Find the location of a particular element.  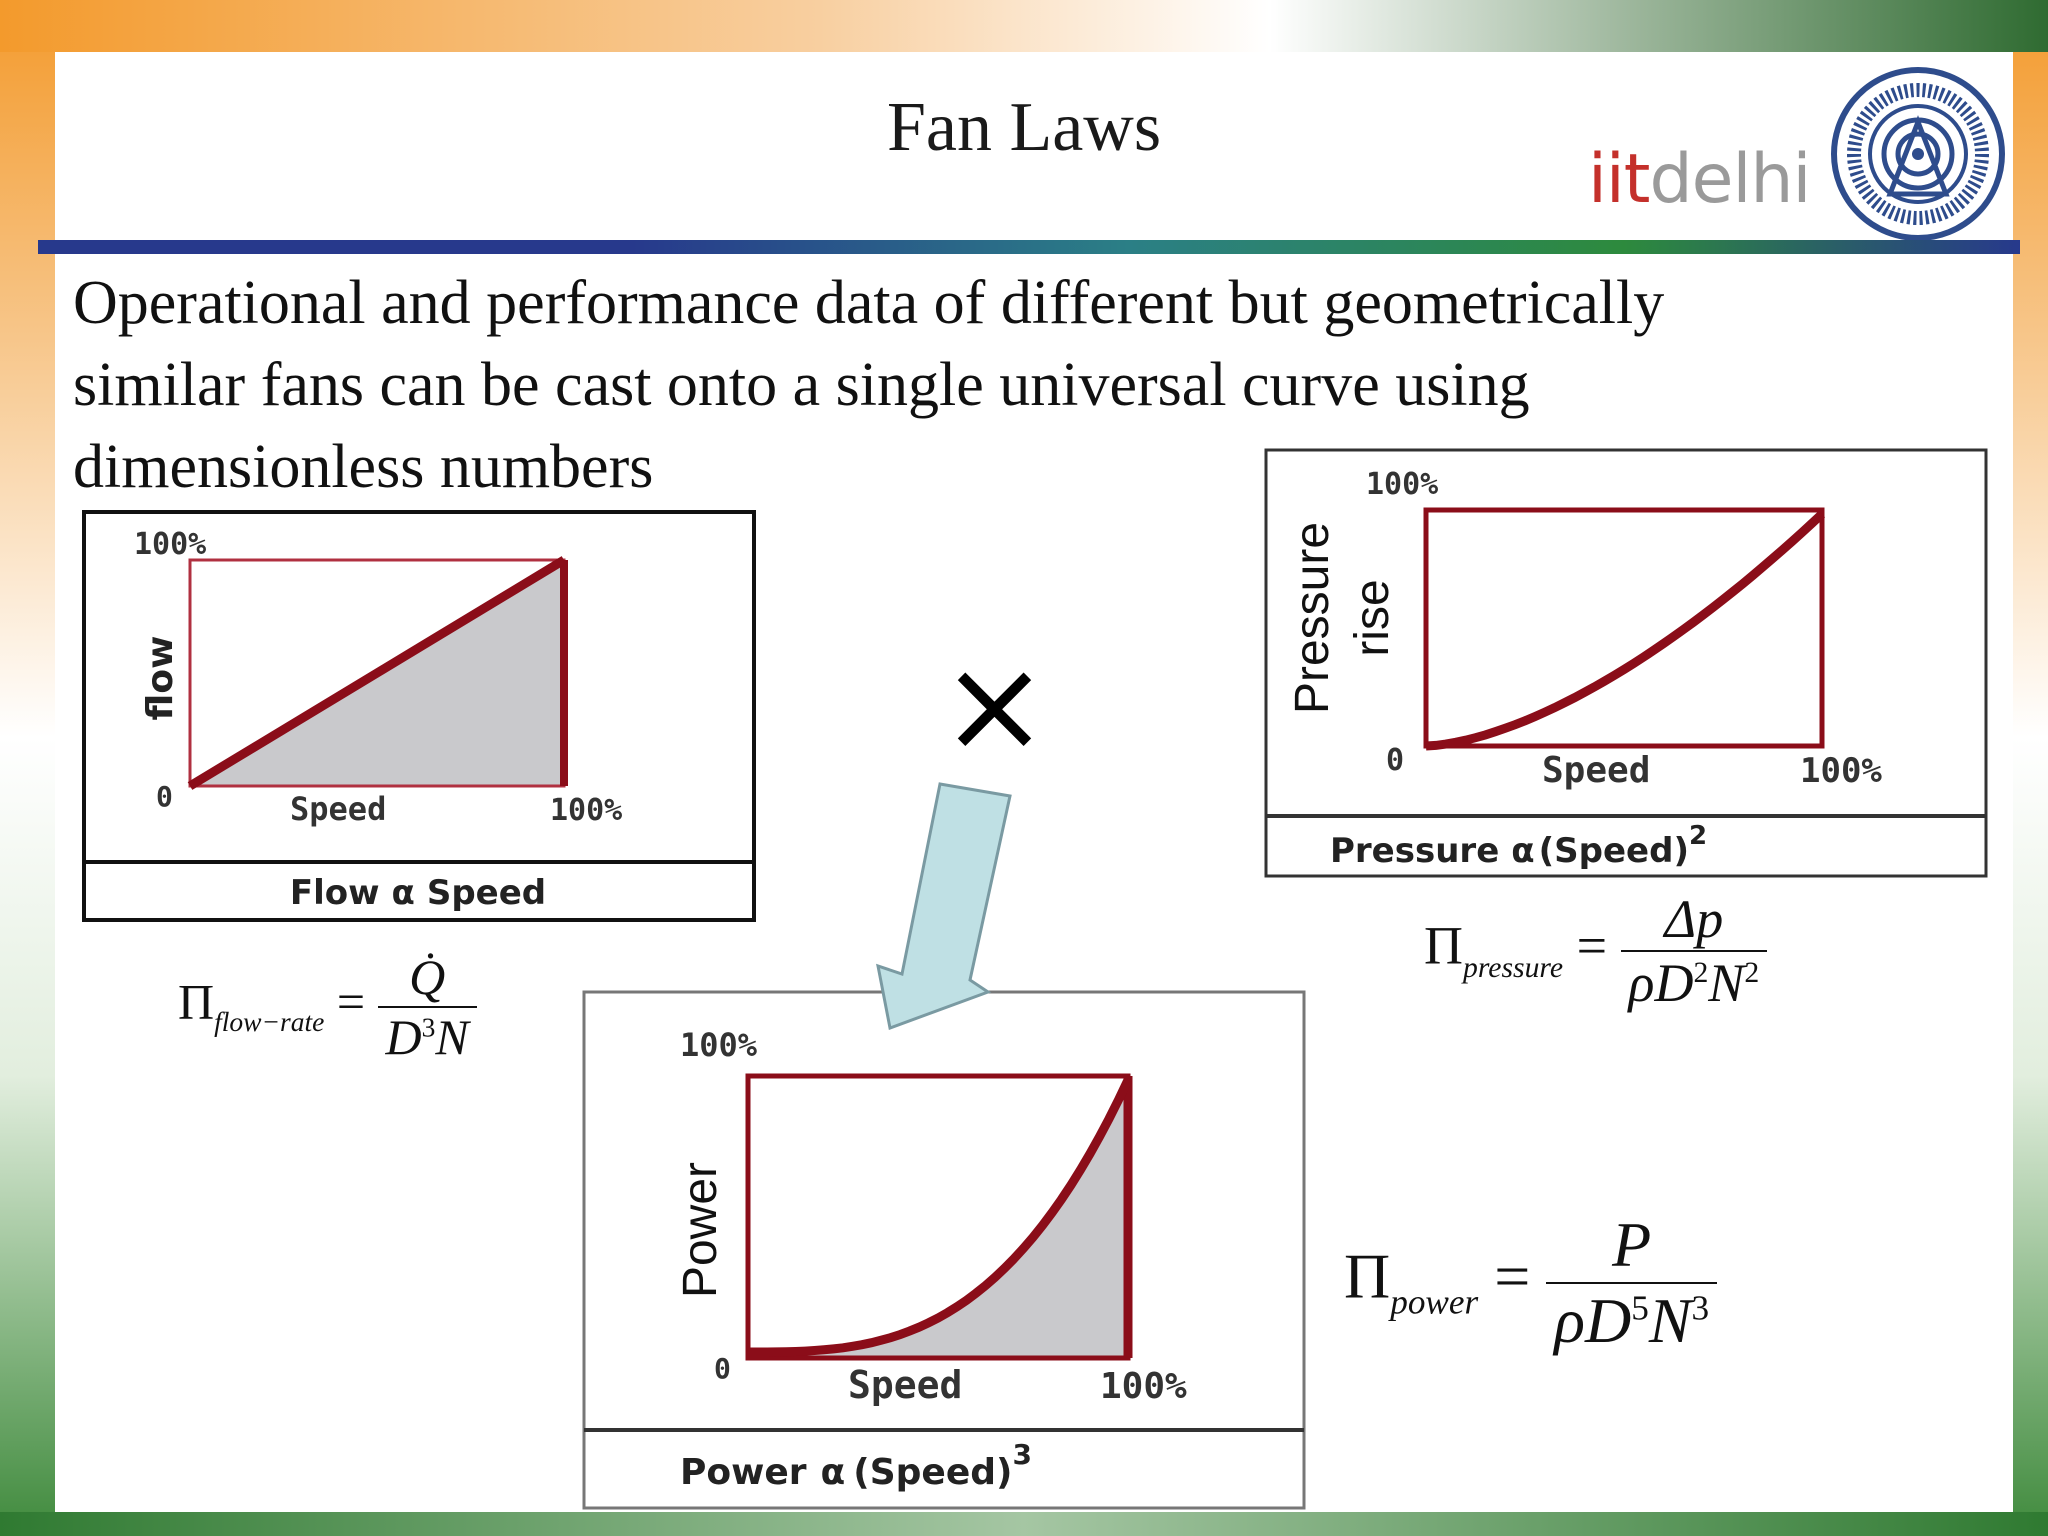

multiply-sign: × is located at coordinates (994, 705).